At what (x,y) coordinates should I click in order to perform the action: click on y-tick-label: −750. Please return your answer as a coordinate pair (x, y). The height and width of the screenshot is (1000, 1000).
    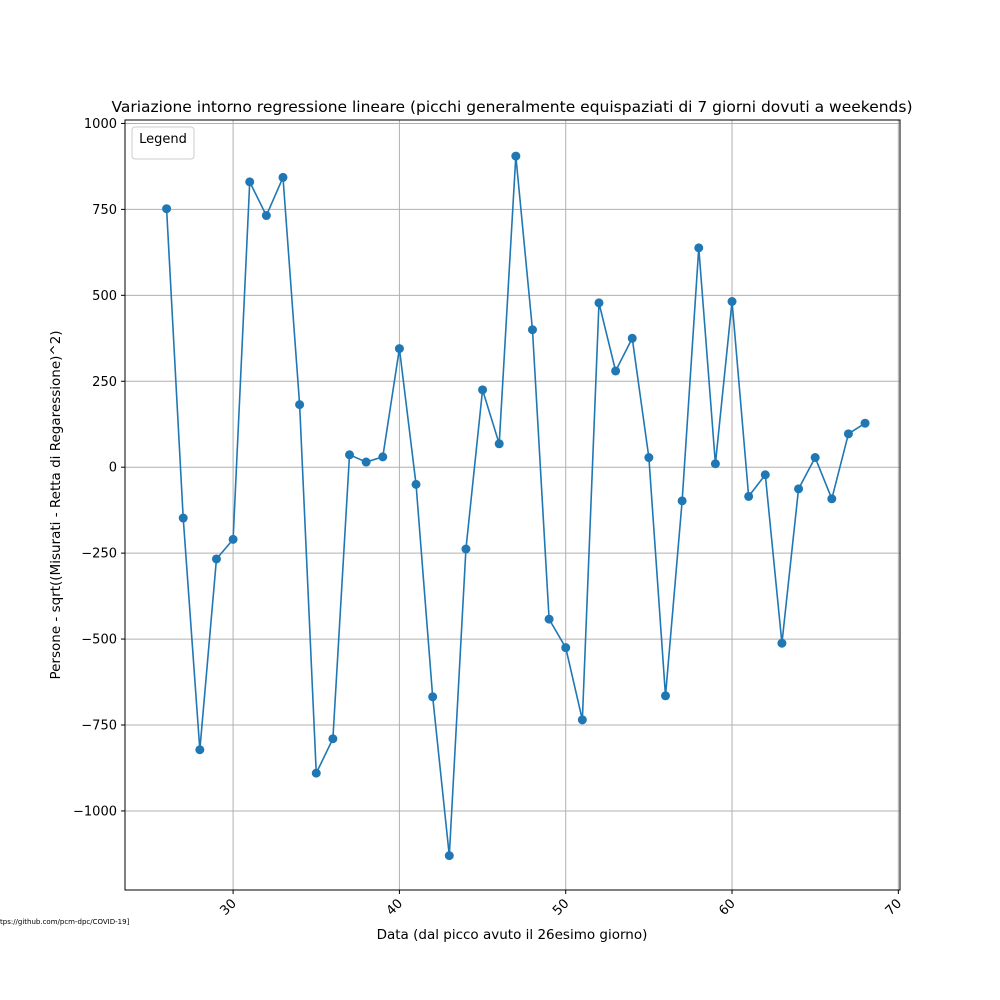
    Looking at the image, I should click on (99, 726).